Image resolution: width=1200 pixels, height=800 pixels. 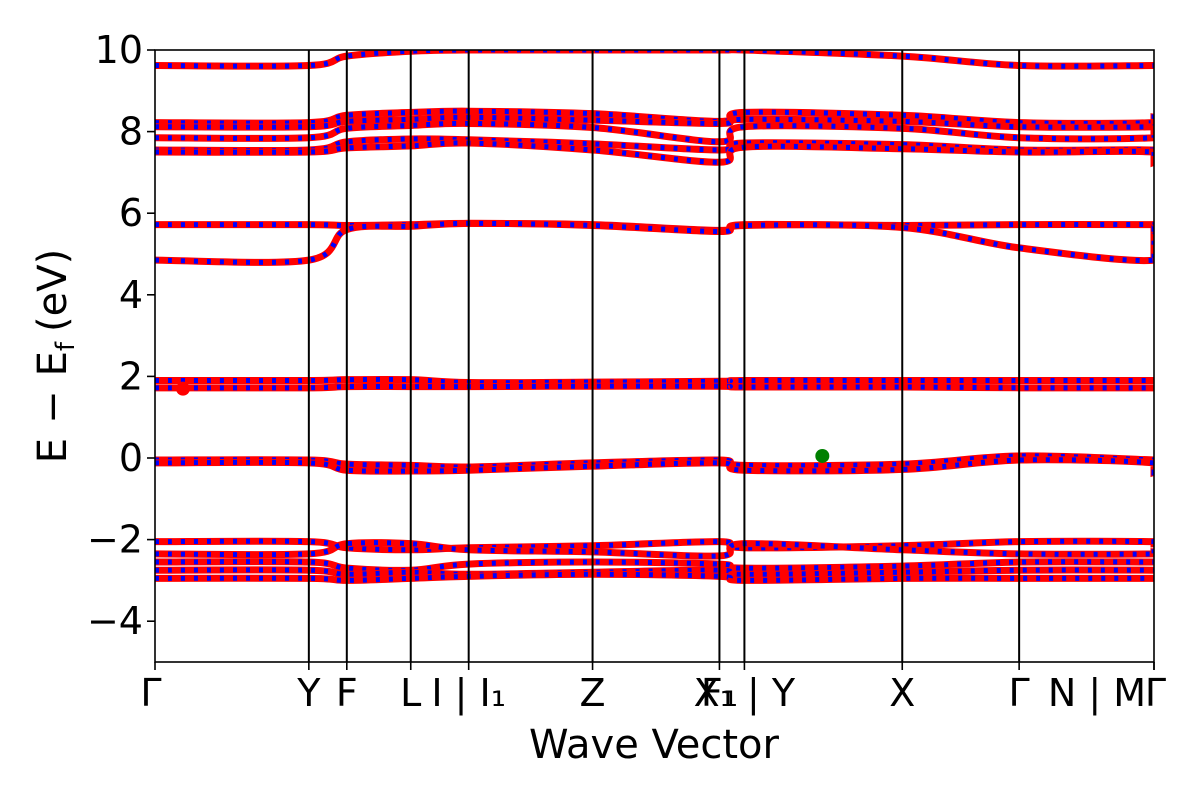 What do you see at coordinates (410, 693) in the screenshot?
I see `x-tick-label: L` at bounding box center [410, 693].